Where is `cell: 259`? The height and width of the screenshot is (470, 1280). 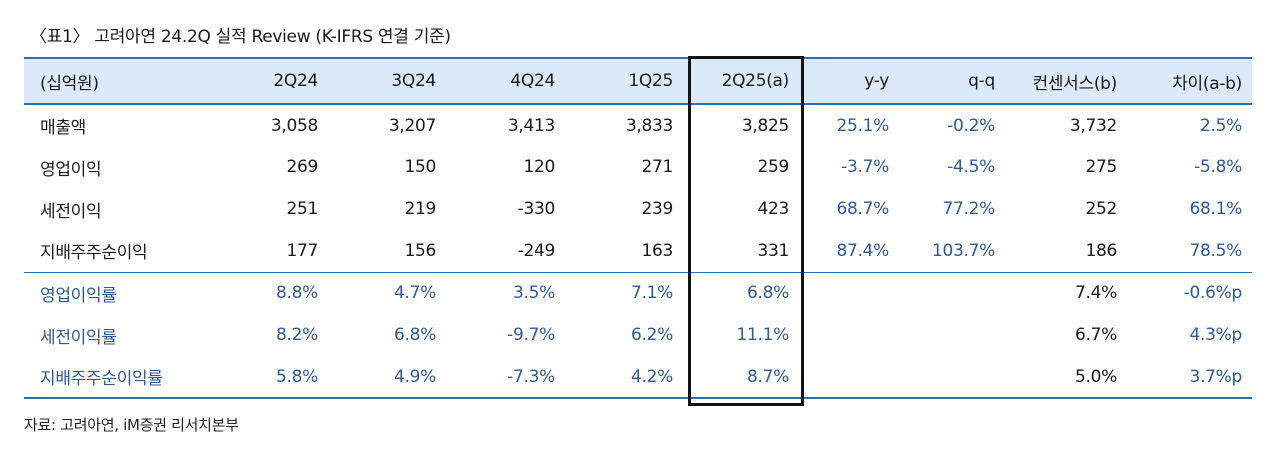
cell: 259 is located at coordinates (773, 167).